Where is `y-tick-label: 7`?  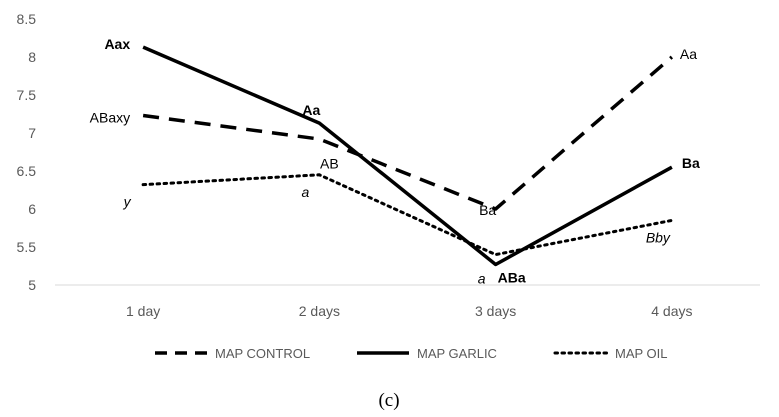
y-tick-label: 7 is located at coordinates (32, 133).